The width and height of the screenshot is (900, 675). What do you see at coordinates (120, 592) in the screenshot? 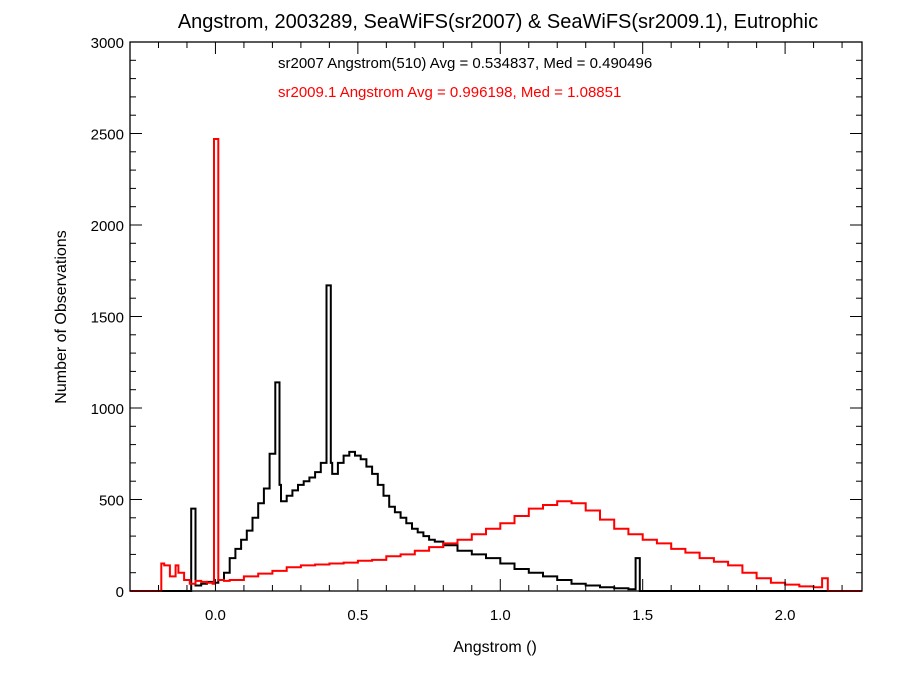
I see `y-tick-label: 0` at bounding box center [120, 592].